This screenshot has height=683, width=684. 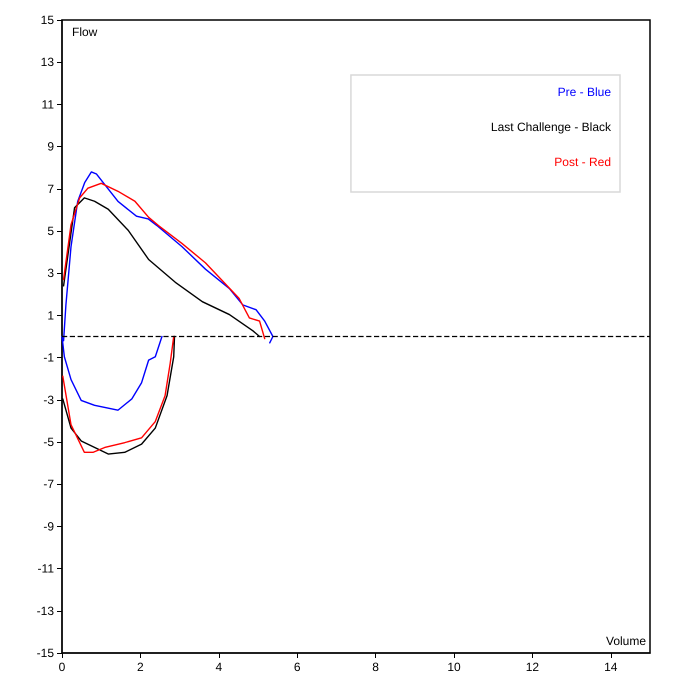 I want to click on x-tick-label: 8, so click(x=376, y=667).